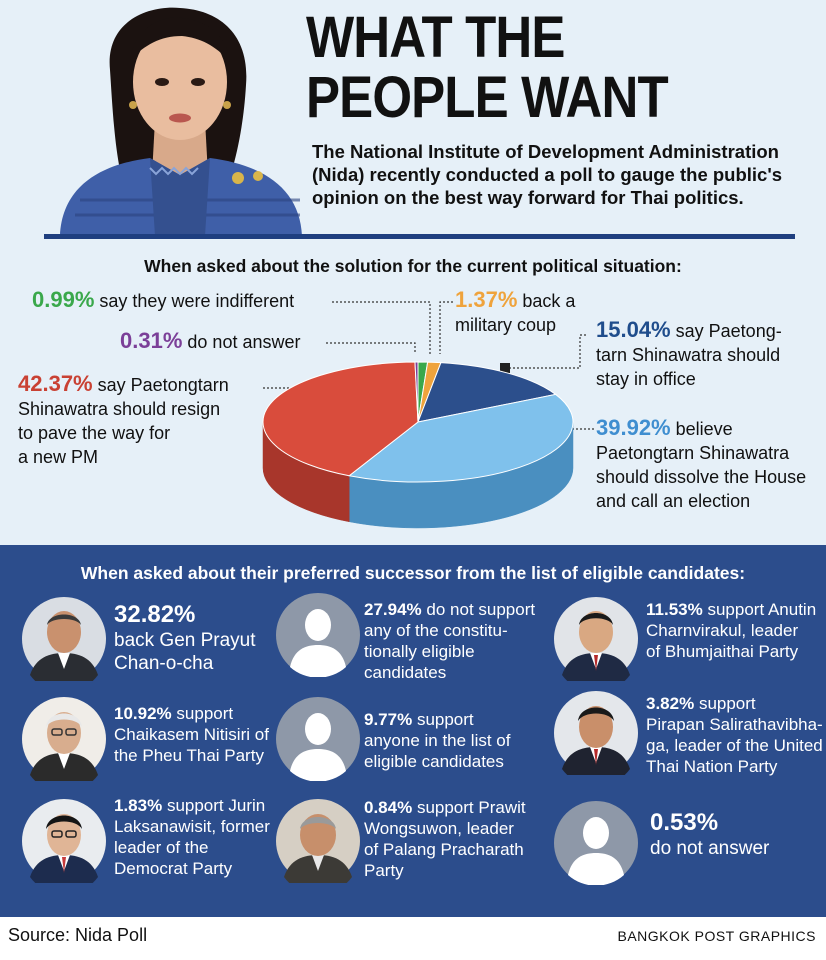  What do you see at coordinates (405, 672) in the screenshot?
I see `candidate-no-support-line4: candidates` at bounding box center [405, 672].